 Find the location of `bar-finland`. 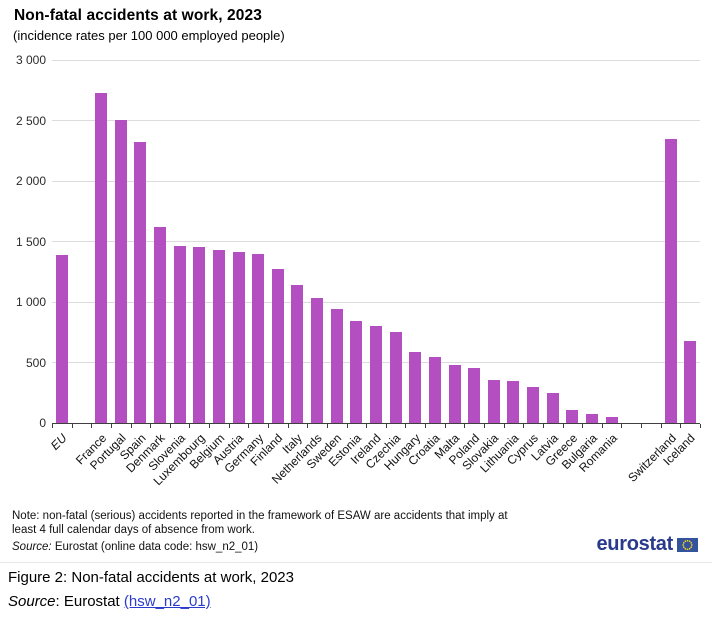

bar-finland is located at coordinates (277, 346).